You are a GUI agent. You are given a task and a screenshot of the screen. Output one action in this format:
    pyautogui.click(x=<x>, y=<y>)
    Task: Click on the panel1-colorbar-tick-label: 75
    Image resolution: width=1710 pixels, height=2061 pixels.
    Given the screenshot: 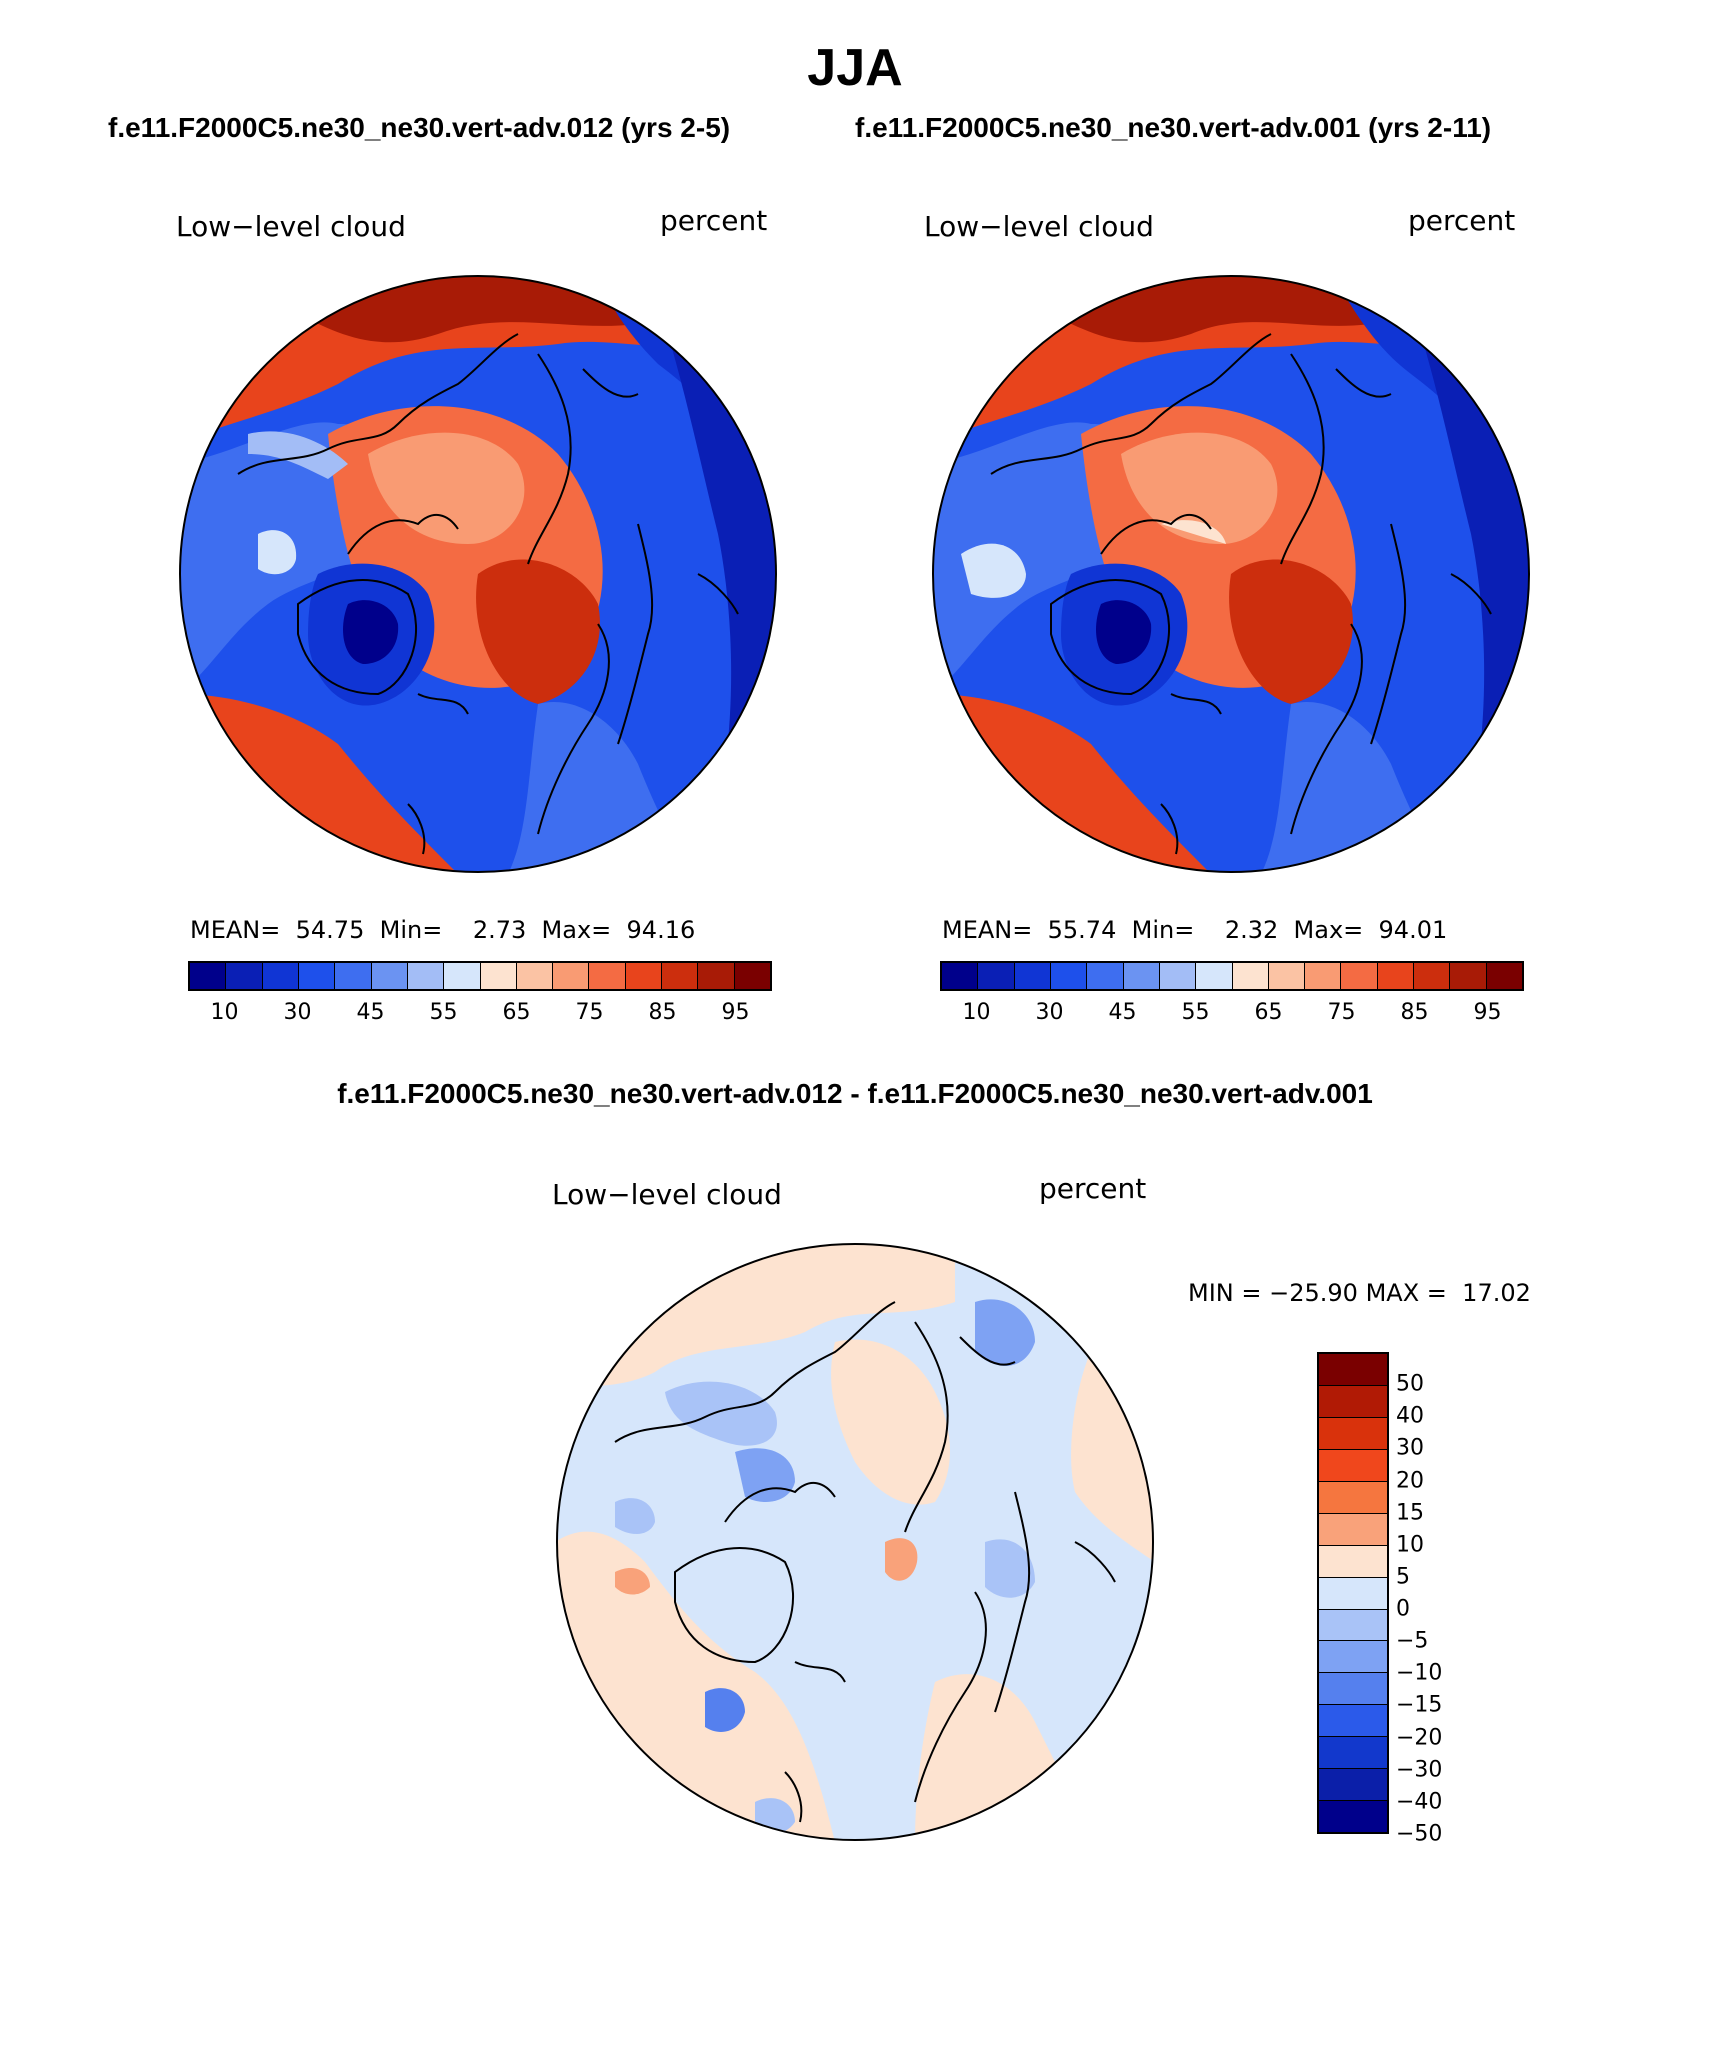 What is the action you would take?
    pyautogui.click(x=589, y=1012)
    